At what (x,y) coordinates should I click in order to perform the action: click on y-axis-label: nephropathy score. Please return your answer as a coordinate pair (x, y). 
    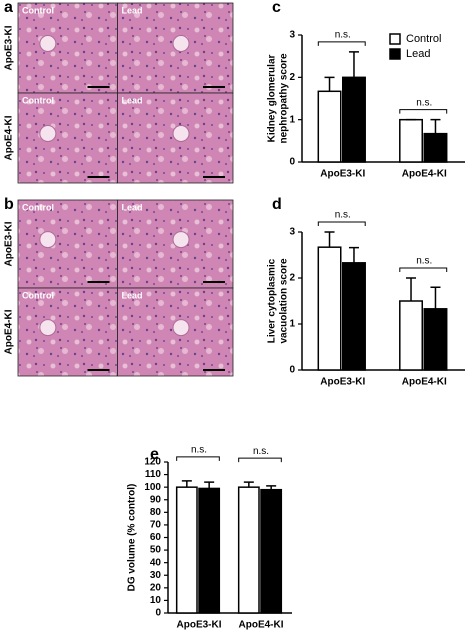
    Looking at the image, I should click on (284, 98).